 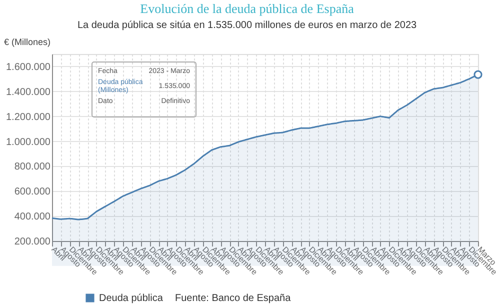 What do you see at coordinates (32, 242) in the screenshot?
I see `y-tick-label: 200.000` at bounding box center [32, 242].